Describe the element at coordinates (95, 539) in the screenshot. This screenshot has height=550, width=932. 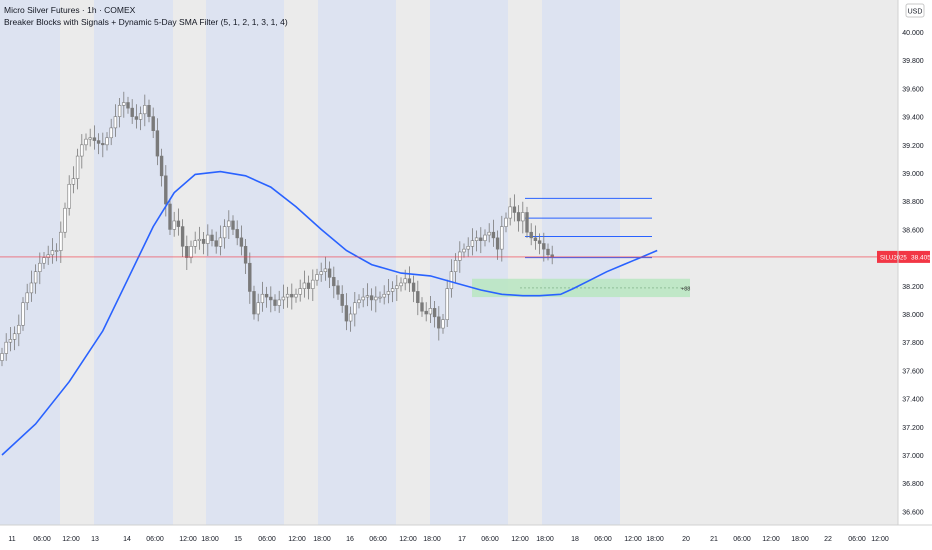
I see `time-tick-label: 13` at that location.